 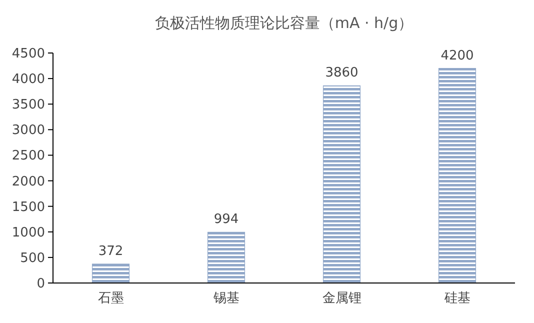 What do you see at coordinates (32, 258) in the screenshot?
I see `y-tick-label: 500` at bounding box center [32, 258].